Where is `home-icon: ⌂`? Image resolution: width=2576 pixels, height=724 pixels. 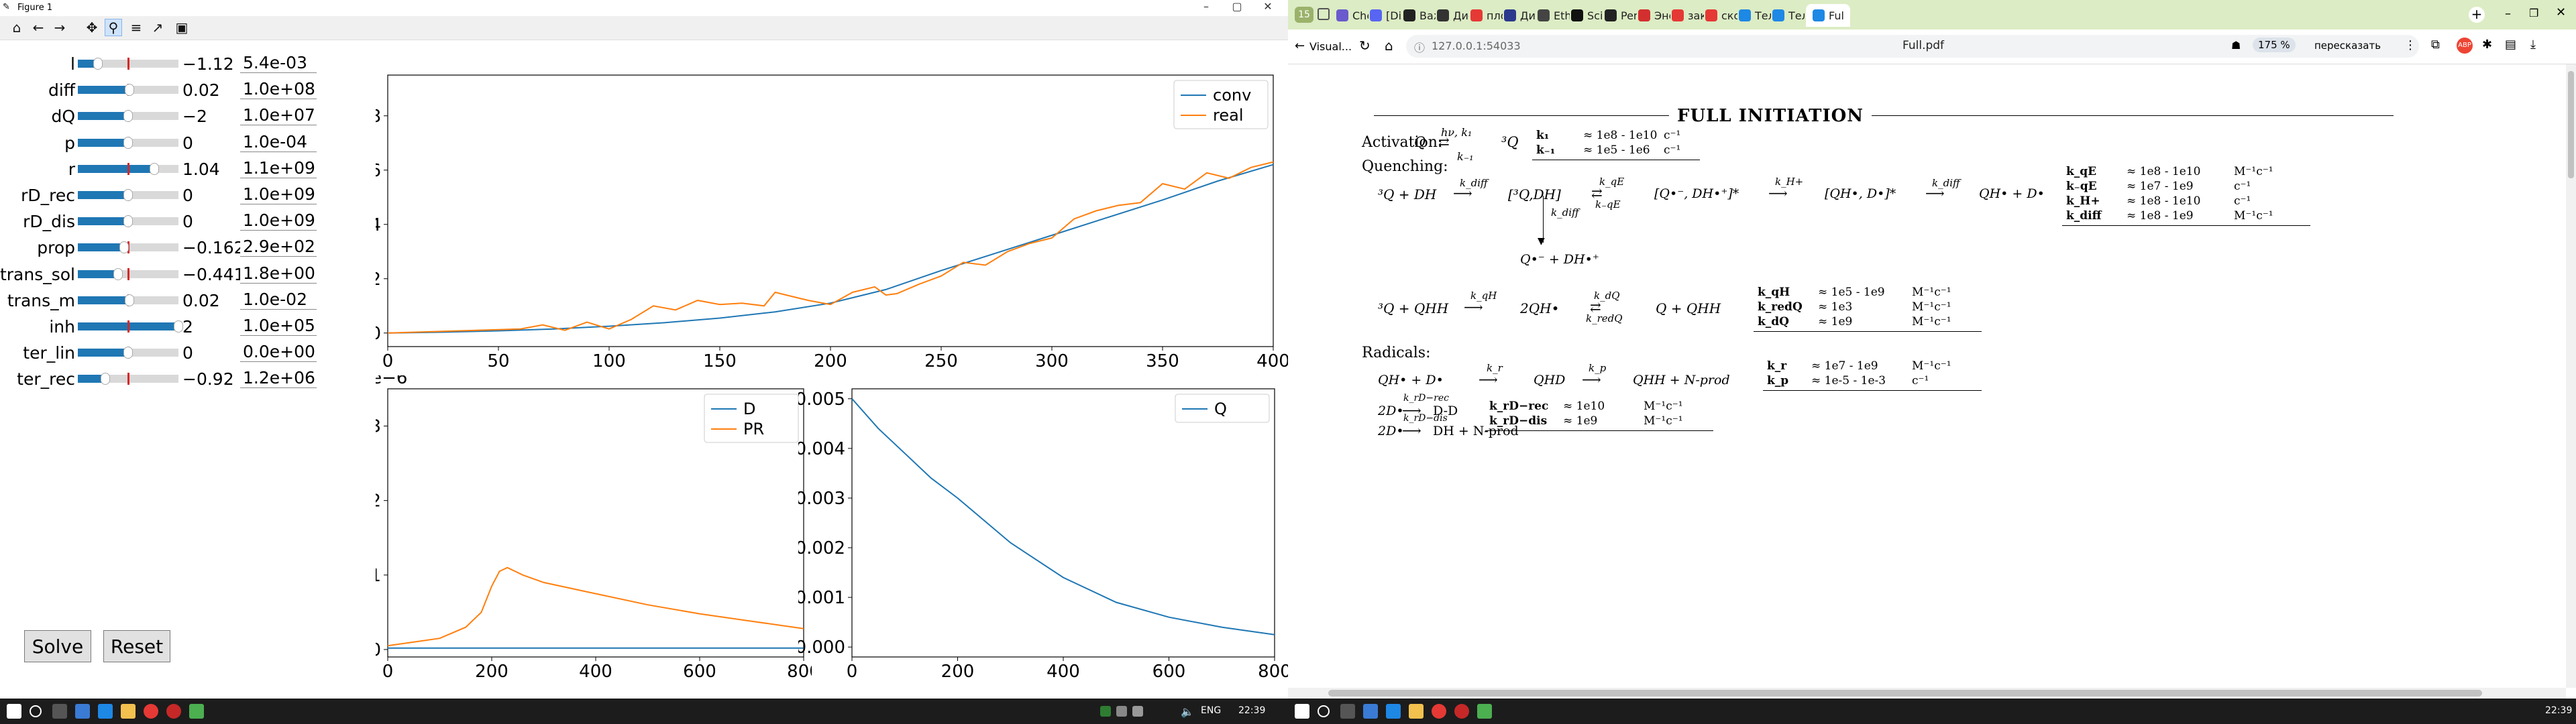 home-icon: ⌂ is located at coordinates (1389, 46).